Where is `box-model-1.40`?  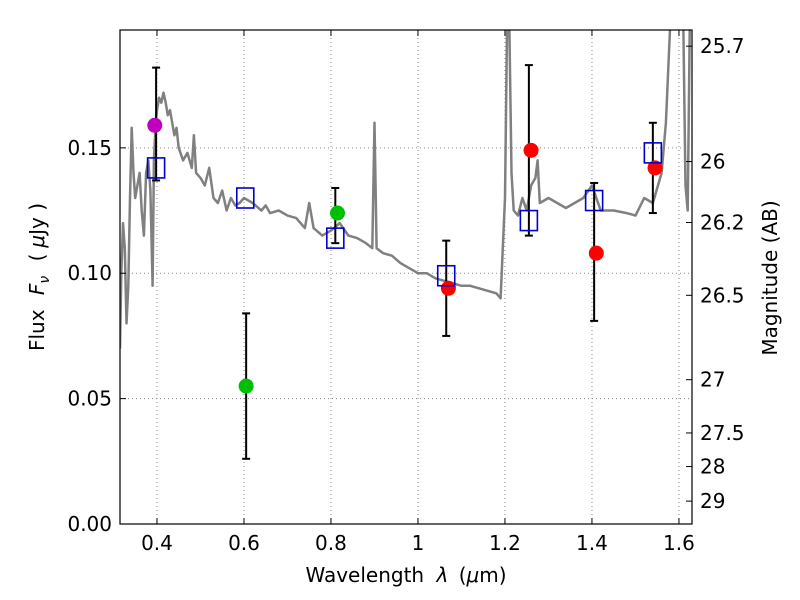
box-model-1.40 is located at coordinates (594, 200).